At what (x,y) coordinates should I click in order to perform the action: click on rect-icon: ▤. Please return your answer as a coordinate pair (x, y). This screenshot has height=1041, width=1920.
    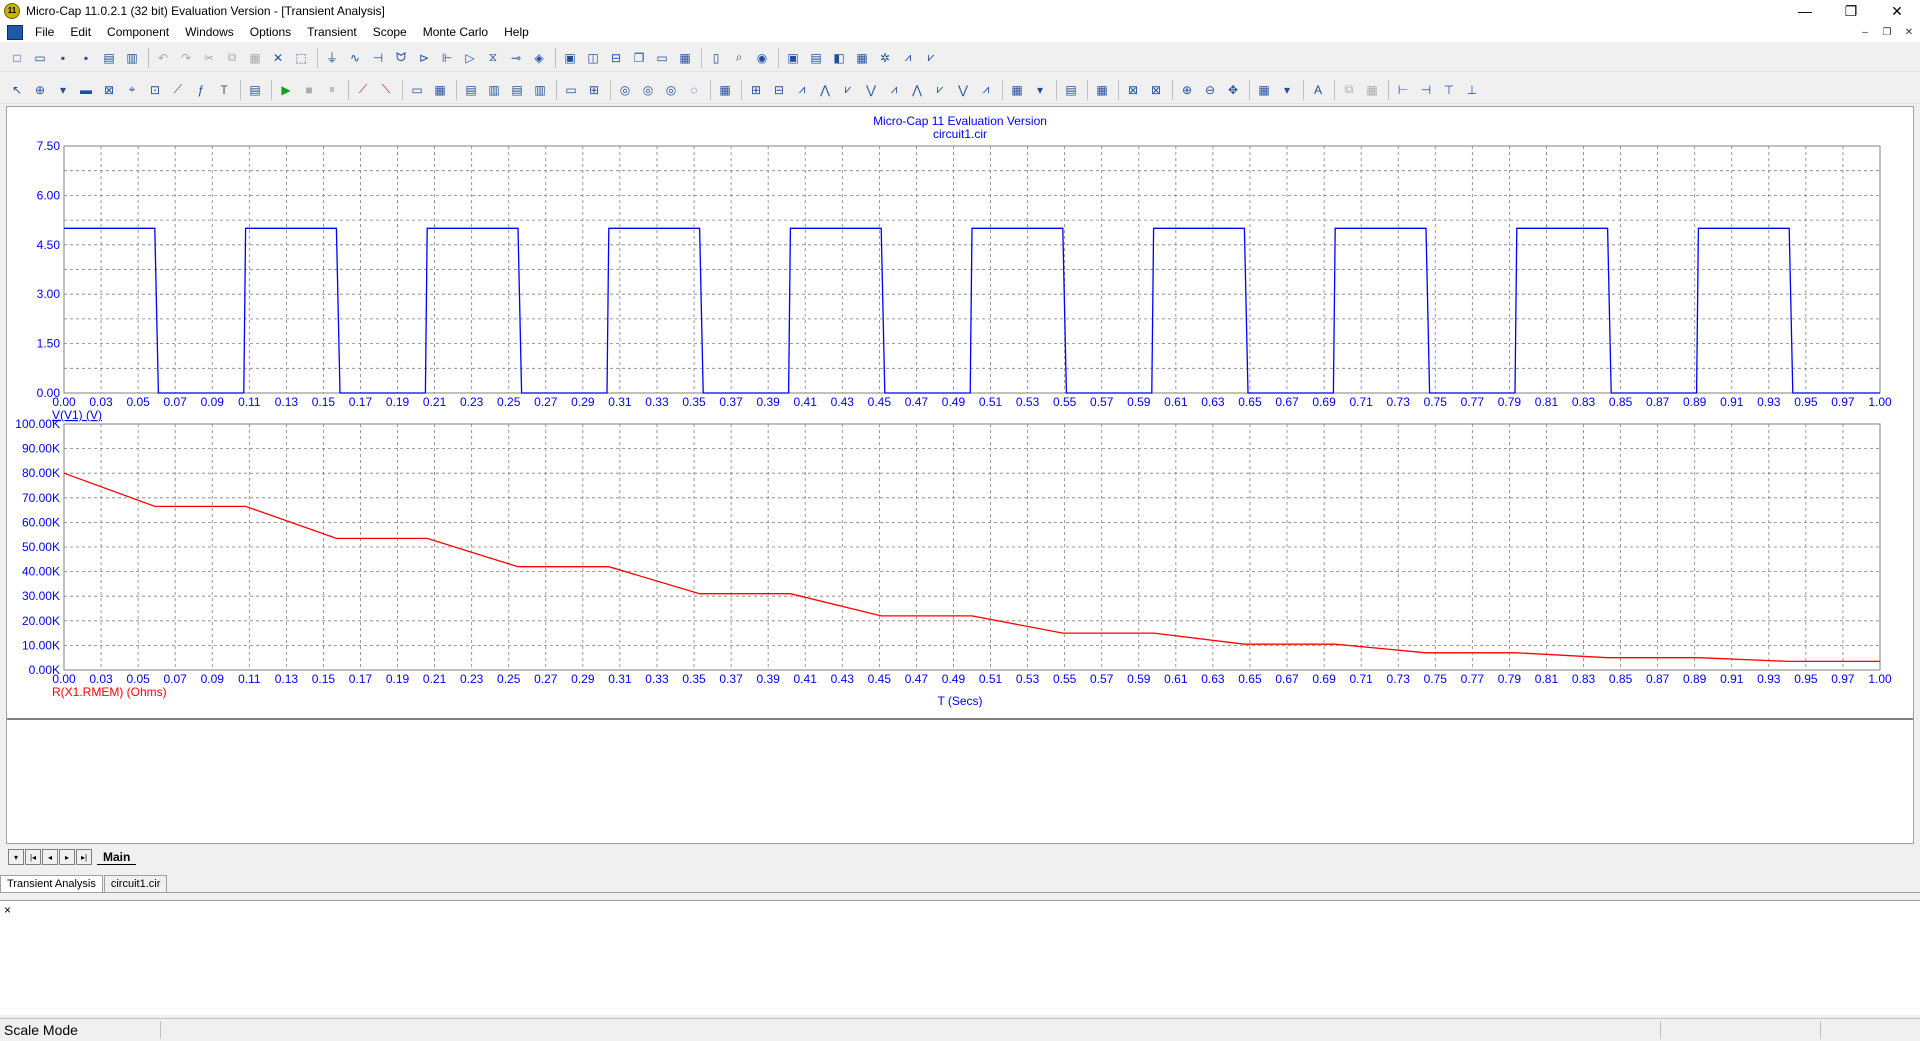
    Looking at the image, I should click on (471, 89).